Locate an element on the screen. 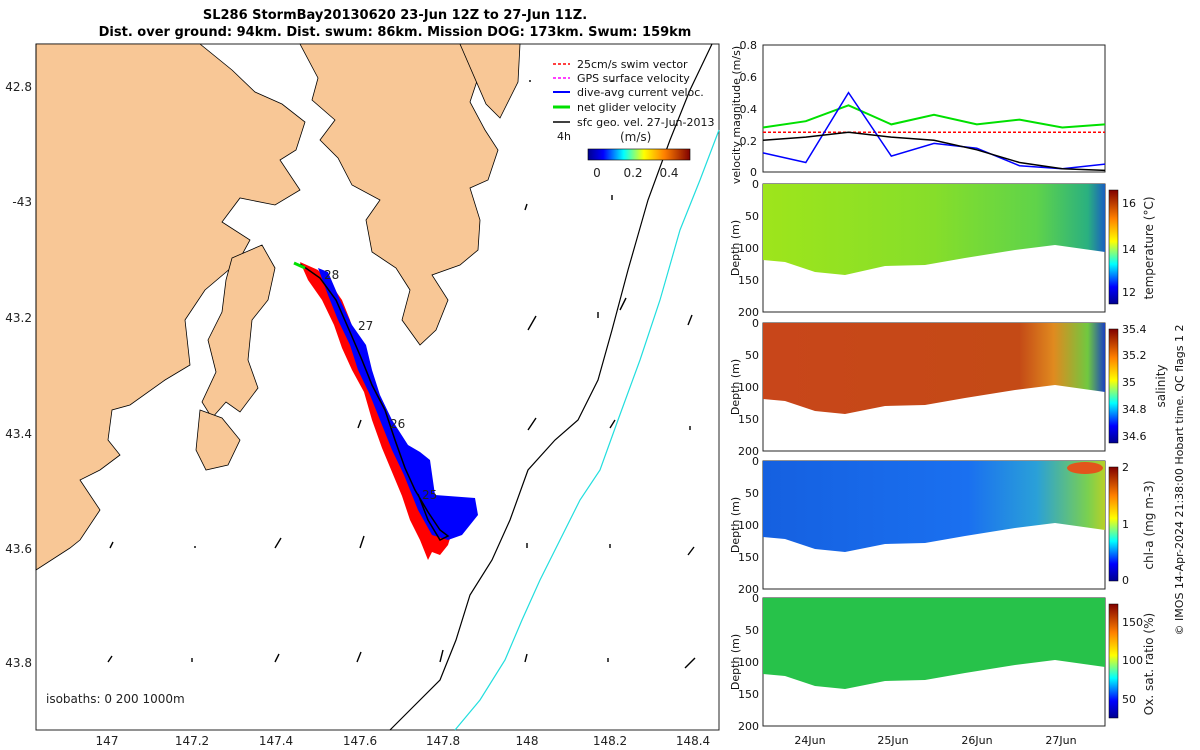 The height and width of the screenshot is (750, 1200). legend-units: (m/s) is located at coordinates (635, 137).